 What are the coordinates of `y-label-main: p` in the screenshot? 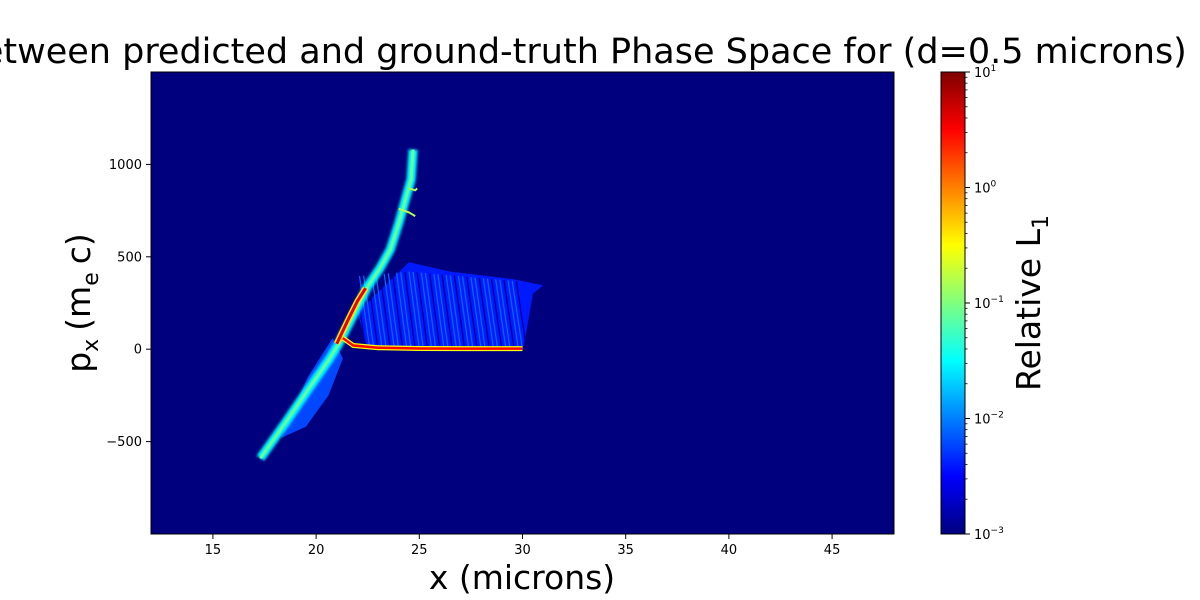 It's located at (78, 362).